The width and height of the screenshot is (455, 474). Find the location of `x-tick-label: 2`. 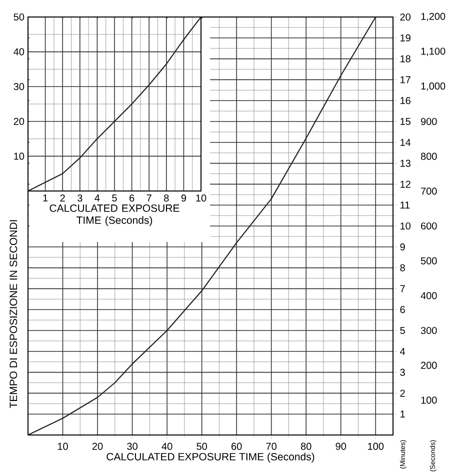

x-tick-label: 2 is located at coordinates (62, 198).